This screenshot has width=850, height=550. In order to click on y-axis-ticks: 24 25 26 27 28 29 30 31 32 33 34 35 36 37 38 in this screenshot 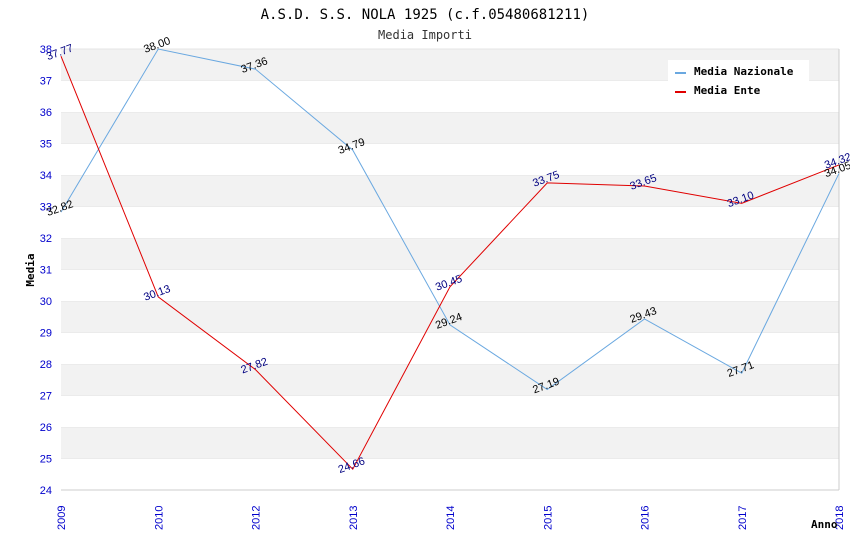, I will do `click(46, 270)`.